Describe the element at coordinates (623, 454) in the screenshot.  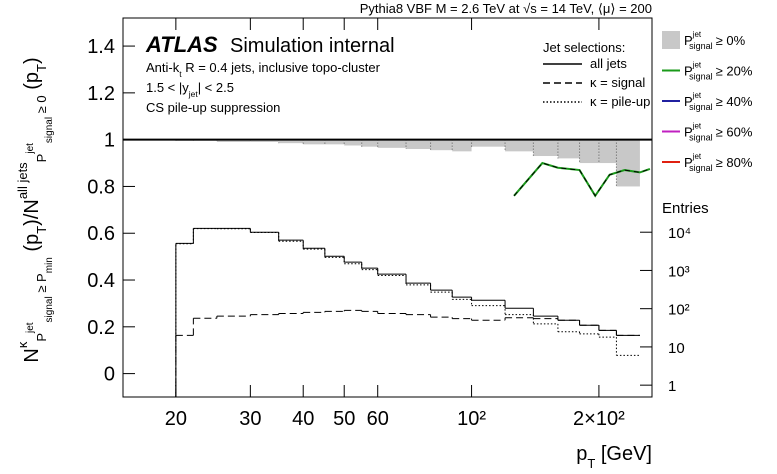
I see `text-part: [GeV]` at that location.